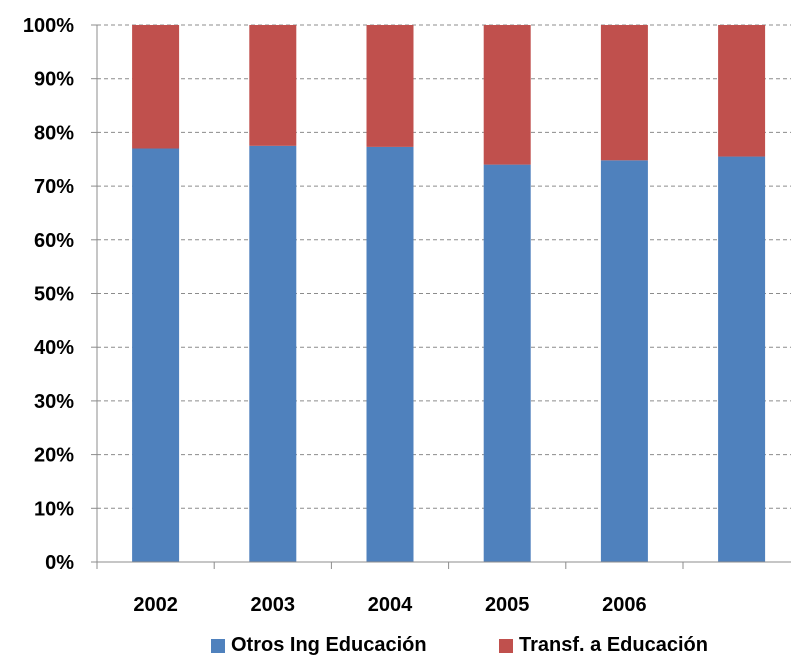 Image resolution: width=791 pixels, height=660 pixels. I want to click on y-tick-label: 50%, so click(54, 295).